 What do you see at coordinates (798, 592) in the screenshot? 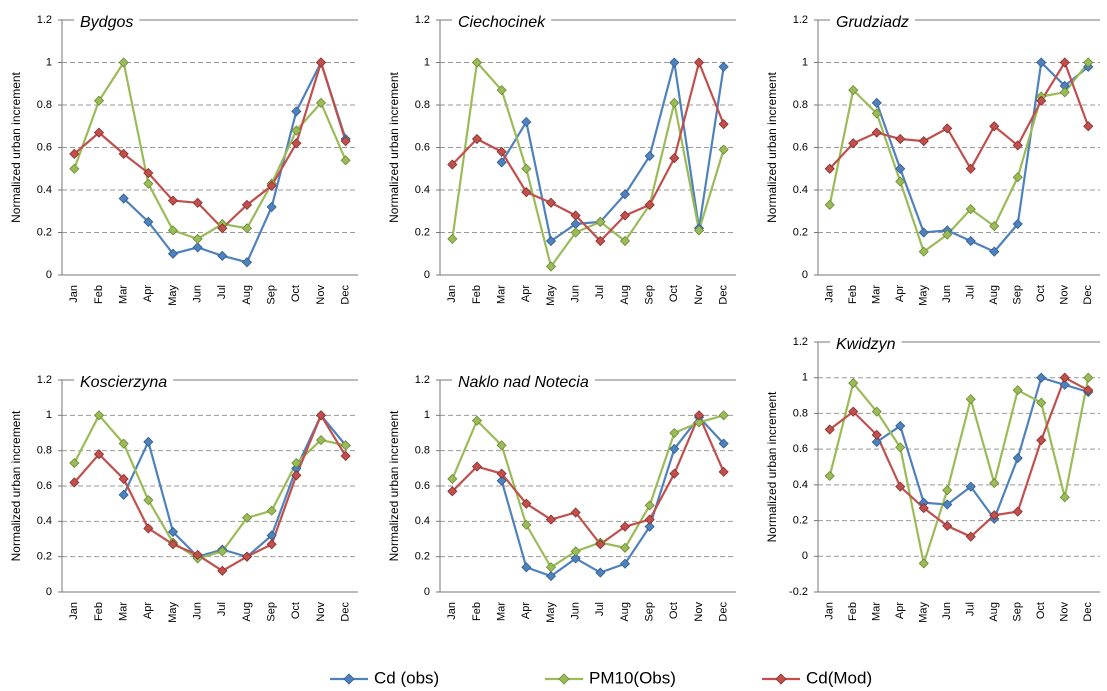
I see `y-tick-label: -0.2` at bounding box center [798, 592].